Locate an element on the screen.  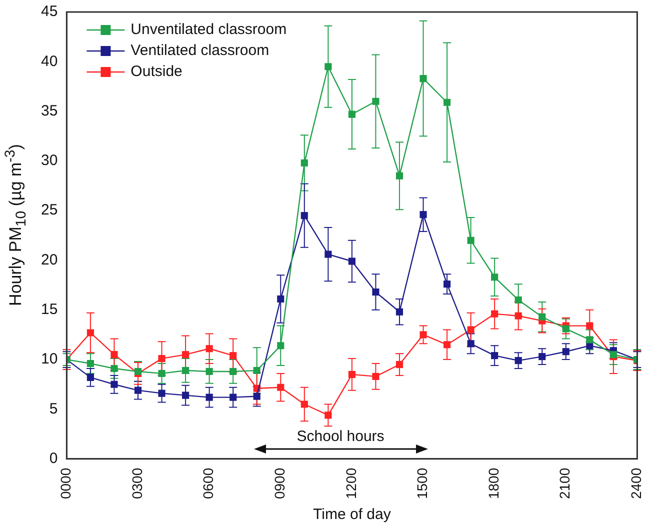
y-tick-label: 10 is located at coordinates (49, 359).